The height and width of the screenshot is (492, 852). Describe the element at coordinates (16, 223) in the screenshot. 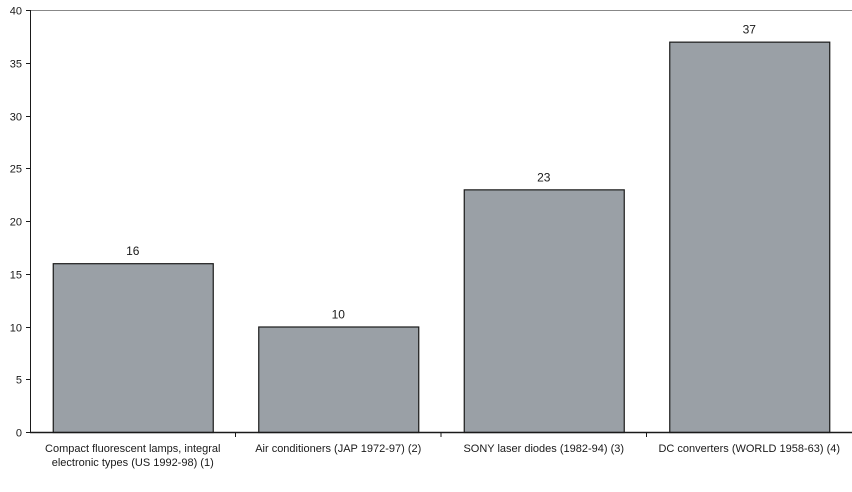

I see `y-tick-label: 20` at that location.